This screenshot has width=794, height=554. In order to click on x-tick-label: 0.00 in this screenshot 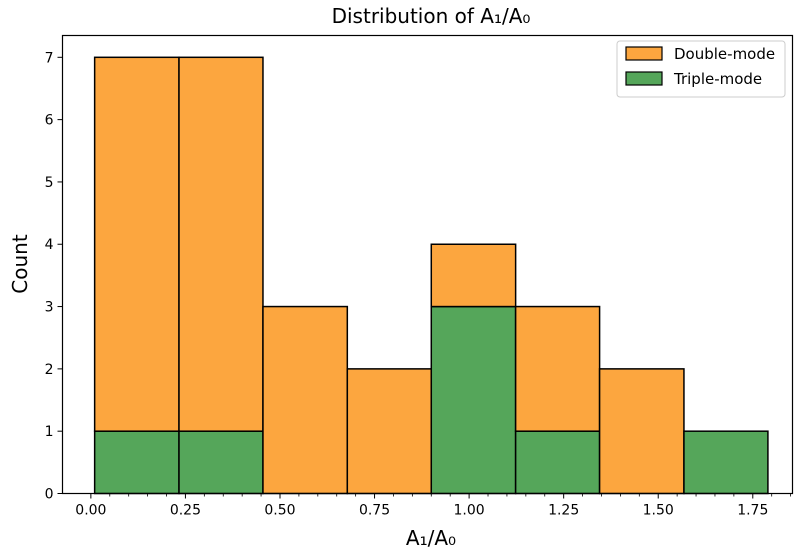, I will do `click(90, 511)`.